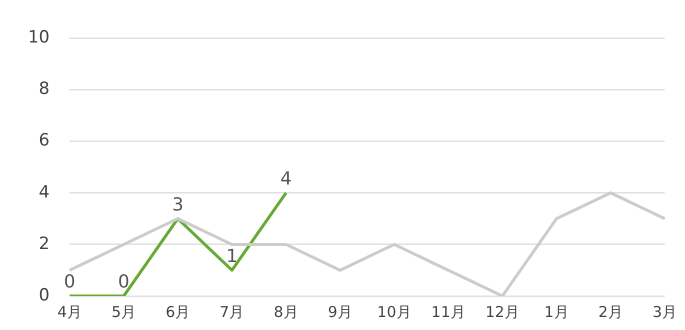  What do you see at coordinates (556, 311) in the screenshot?
I see `x-tick-label: 1月` at bounding box center [556, 311].